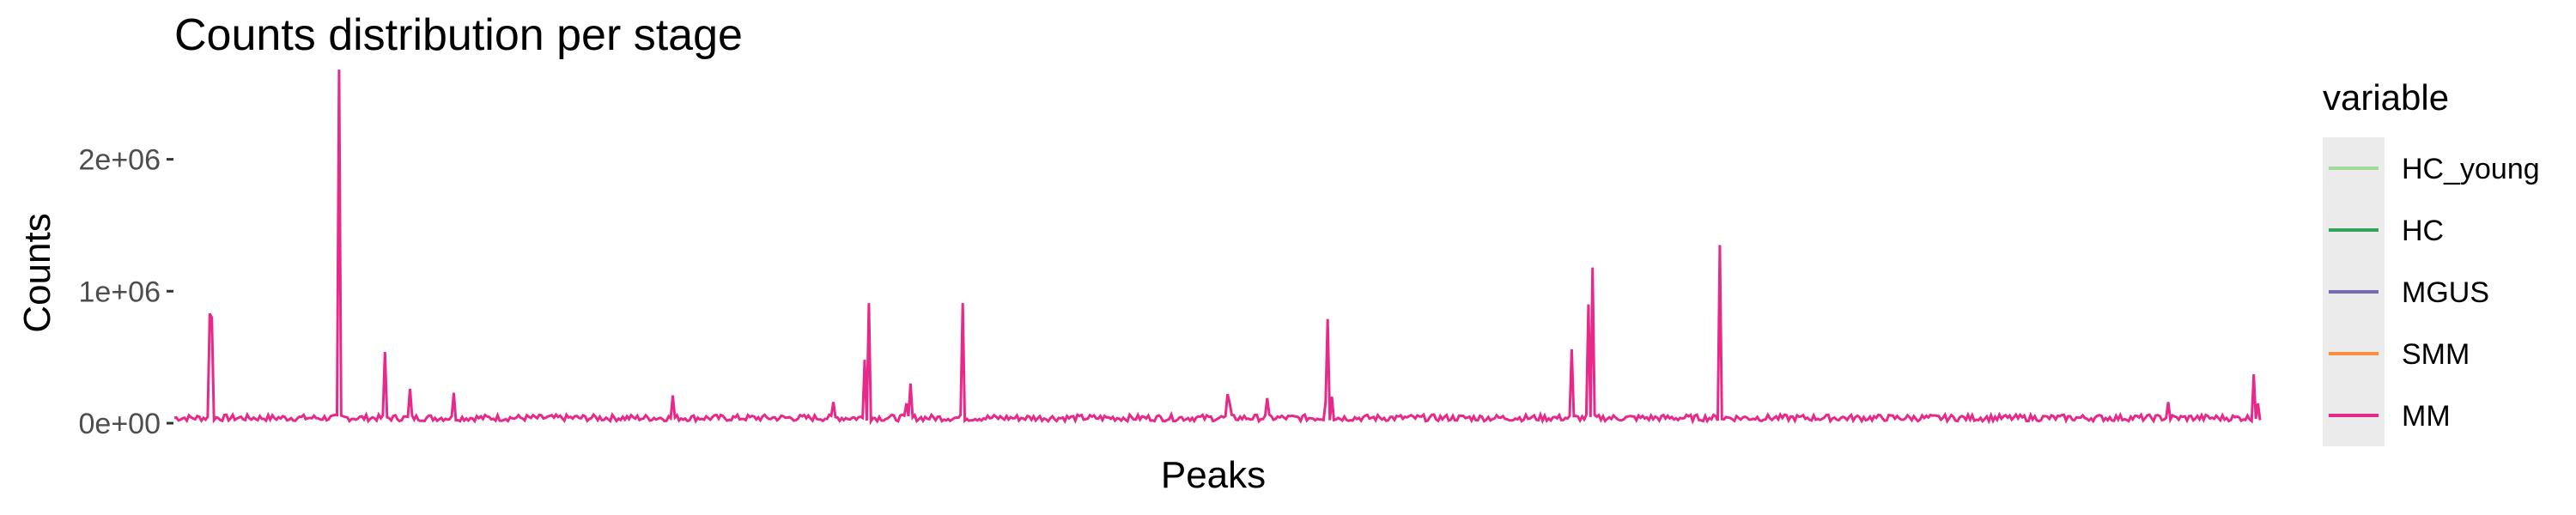 This screenshot has height=515, width=2576. I want to click on y-axis-title: Counts, so click(37, 272).